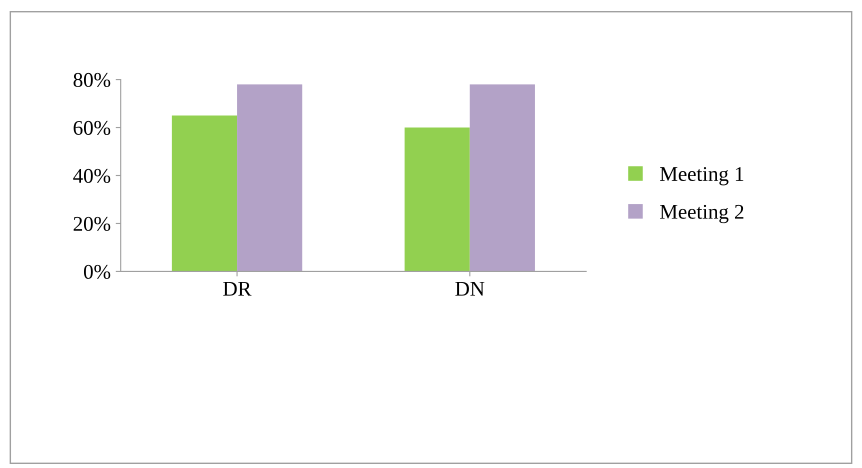 The height and width of the screenshot is (468, 862). What do you see at coordinates (92, 80) in the screenshot?
I see `y-tick-label: 80%` at bounding box center [92, 80].